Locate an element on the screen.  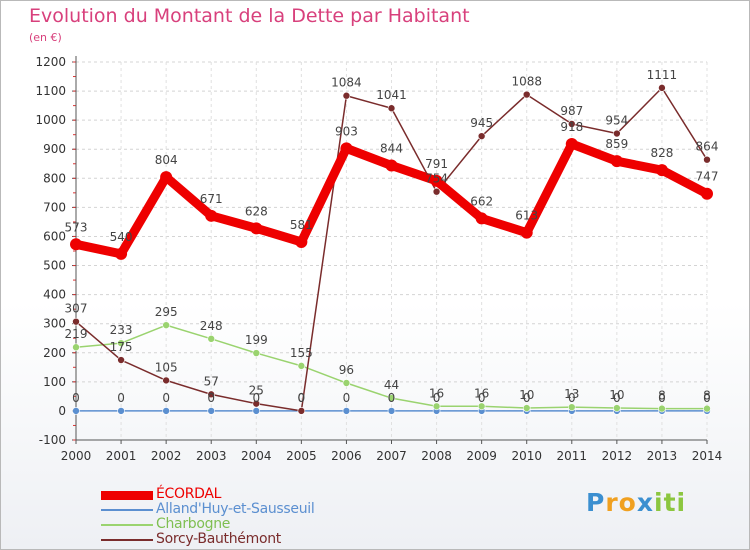
data-label-sorcy: 864 is located at coordinates (707, 147).